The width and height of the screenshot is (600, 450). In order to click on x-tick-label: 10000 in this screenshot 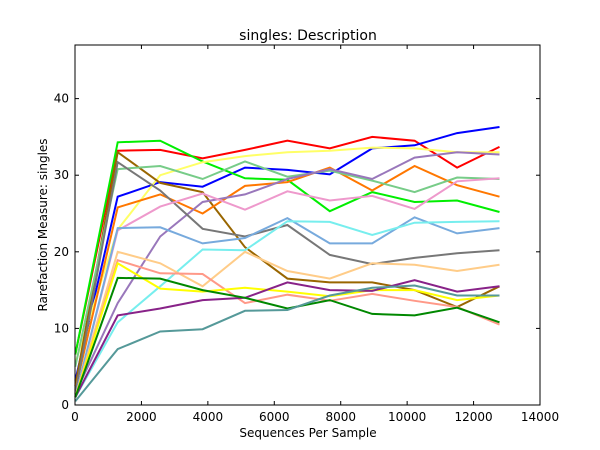, I will do `click(407, 417)`.